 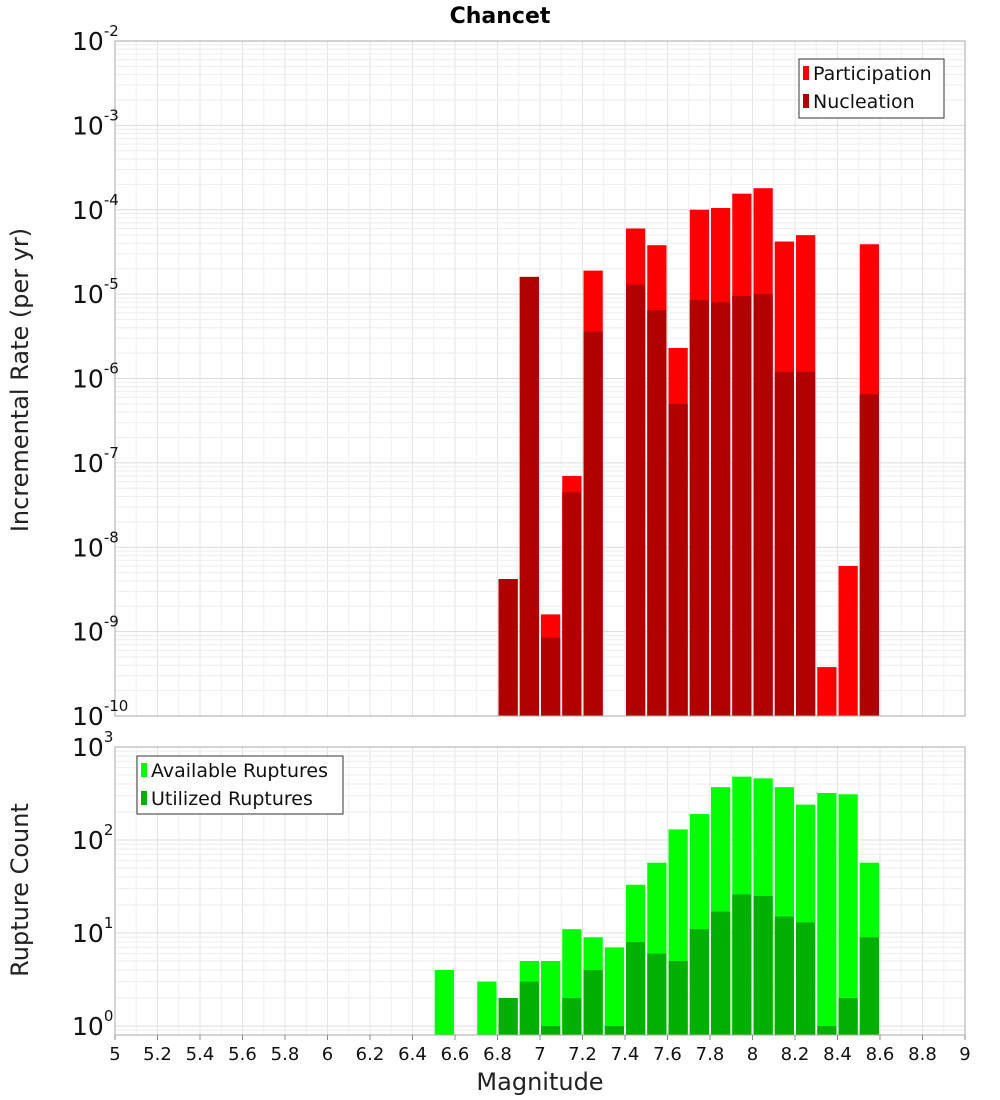 I want to click on y-tick-exponent: -3, so click(x=111, y=115).